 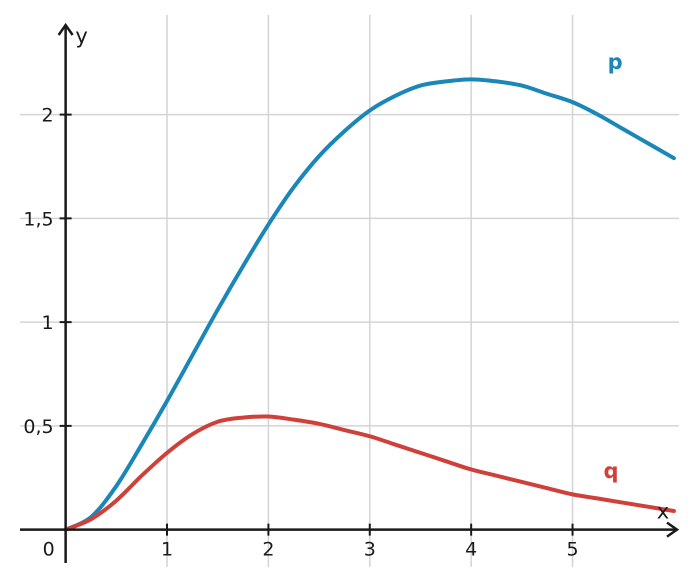 I want to click on x-tick-label: 2, so click(x=268, y=550).